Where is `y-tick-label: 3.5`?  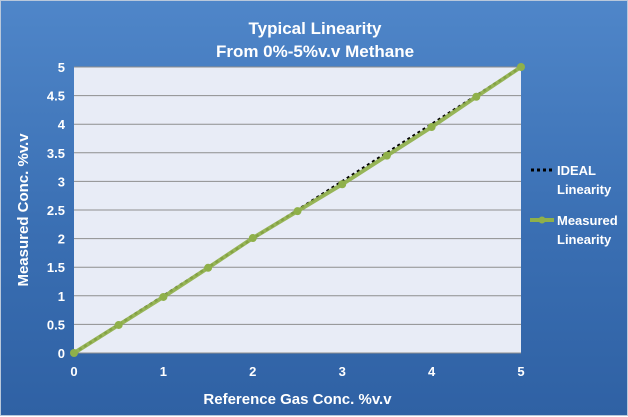 y-tick-label: 3.5 is located at coordinates (56, 153).